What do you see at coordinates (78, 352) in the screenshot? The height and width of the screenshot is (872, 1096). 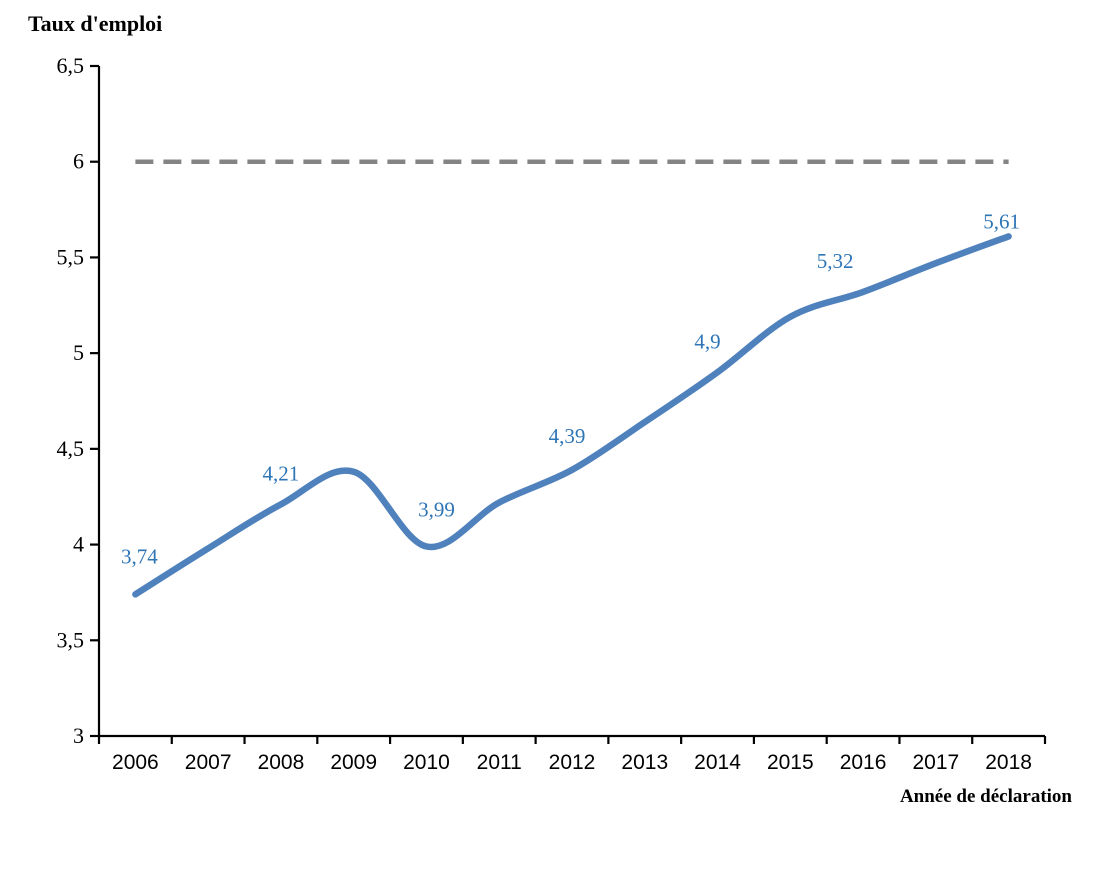 I see `y-tick-label: 5` at bounding box center [78, 352].